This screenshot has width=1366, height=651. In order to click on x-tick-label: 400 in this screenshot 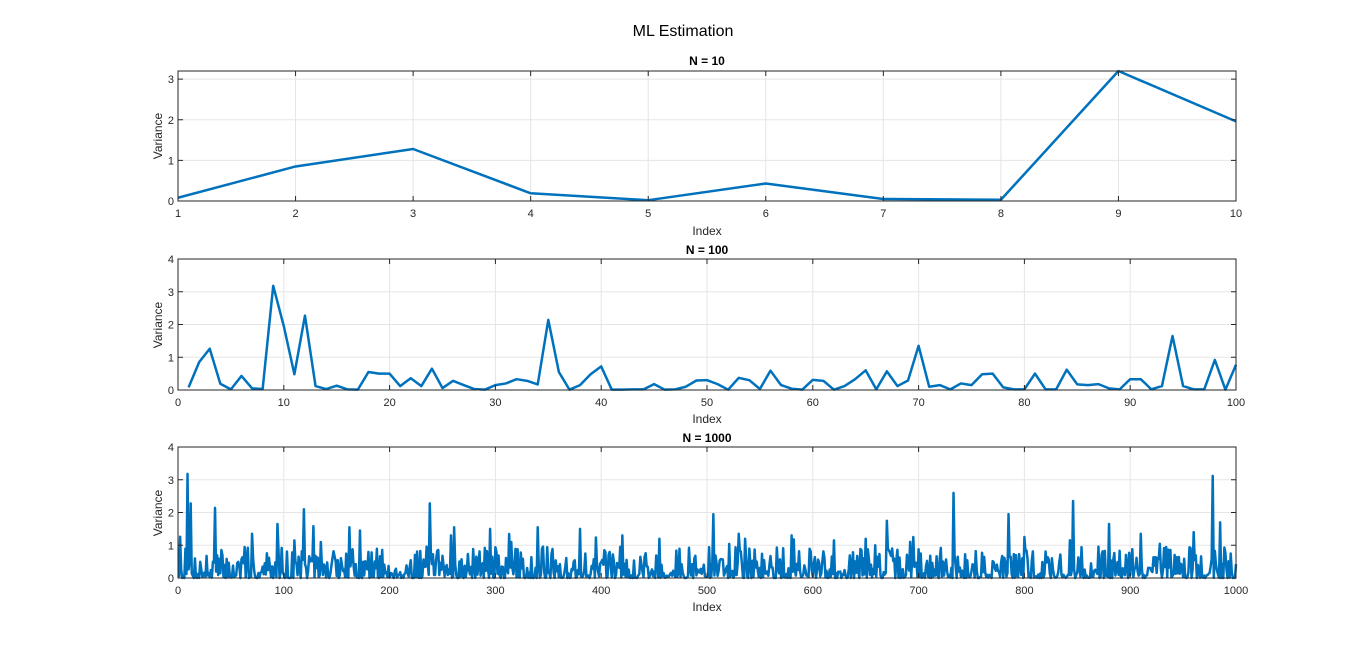, I will do `click(601, 591)`.